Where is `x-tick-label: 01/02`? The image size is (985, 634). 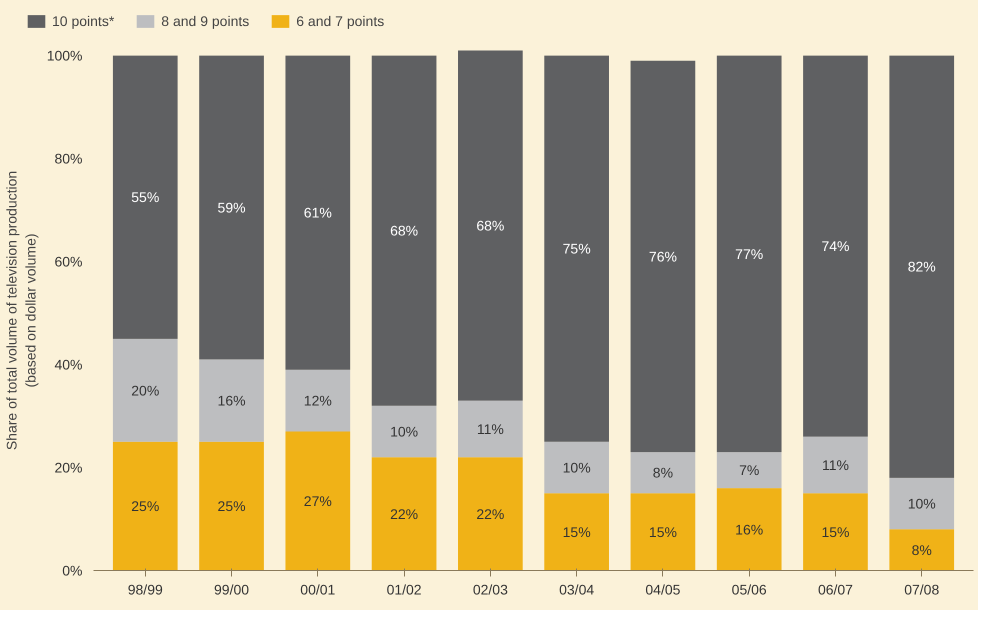
x-tick-label: 01/02 is located at coordinates (404, 590).